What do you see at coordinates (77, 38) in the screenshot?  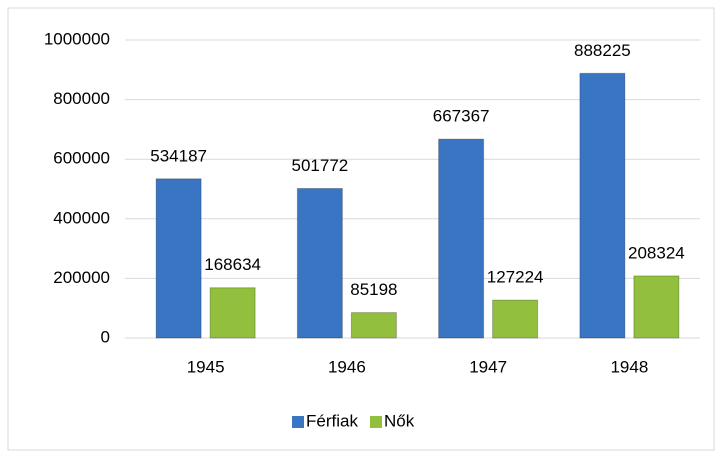 I see `y-tick-label: 1000000` at bounding box center [77, 38].